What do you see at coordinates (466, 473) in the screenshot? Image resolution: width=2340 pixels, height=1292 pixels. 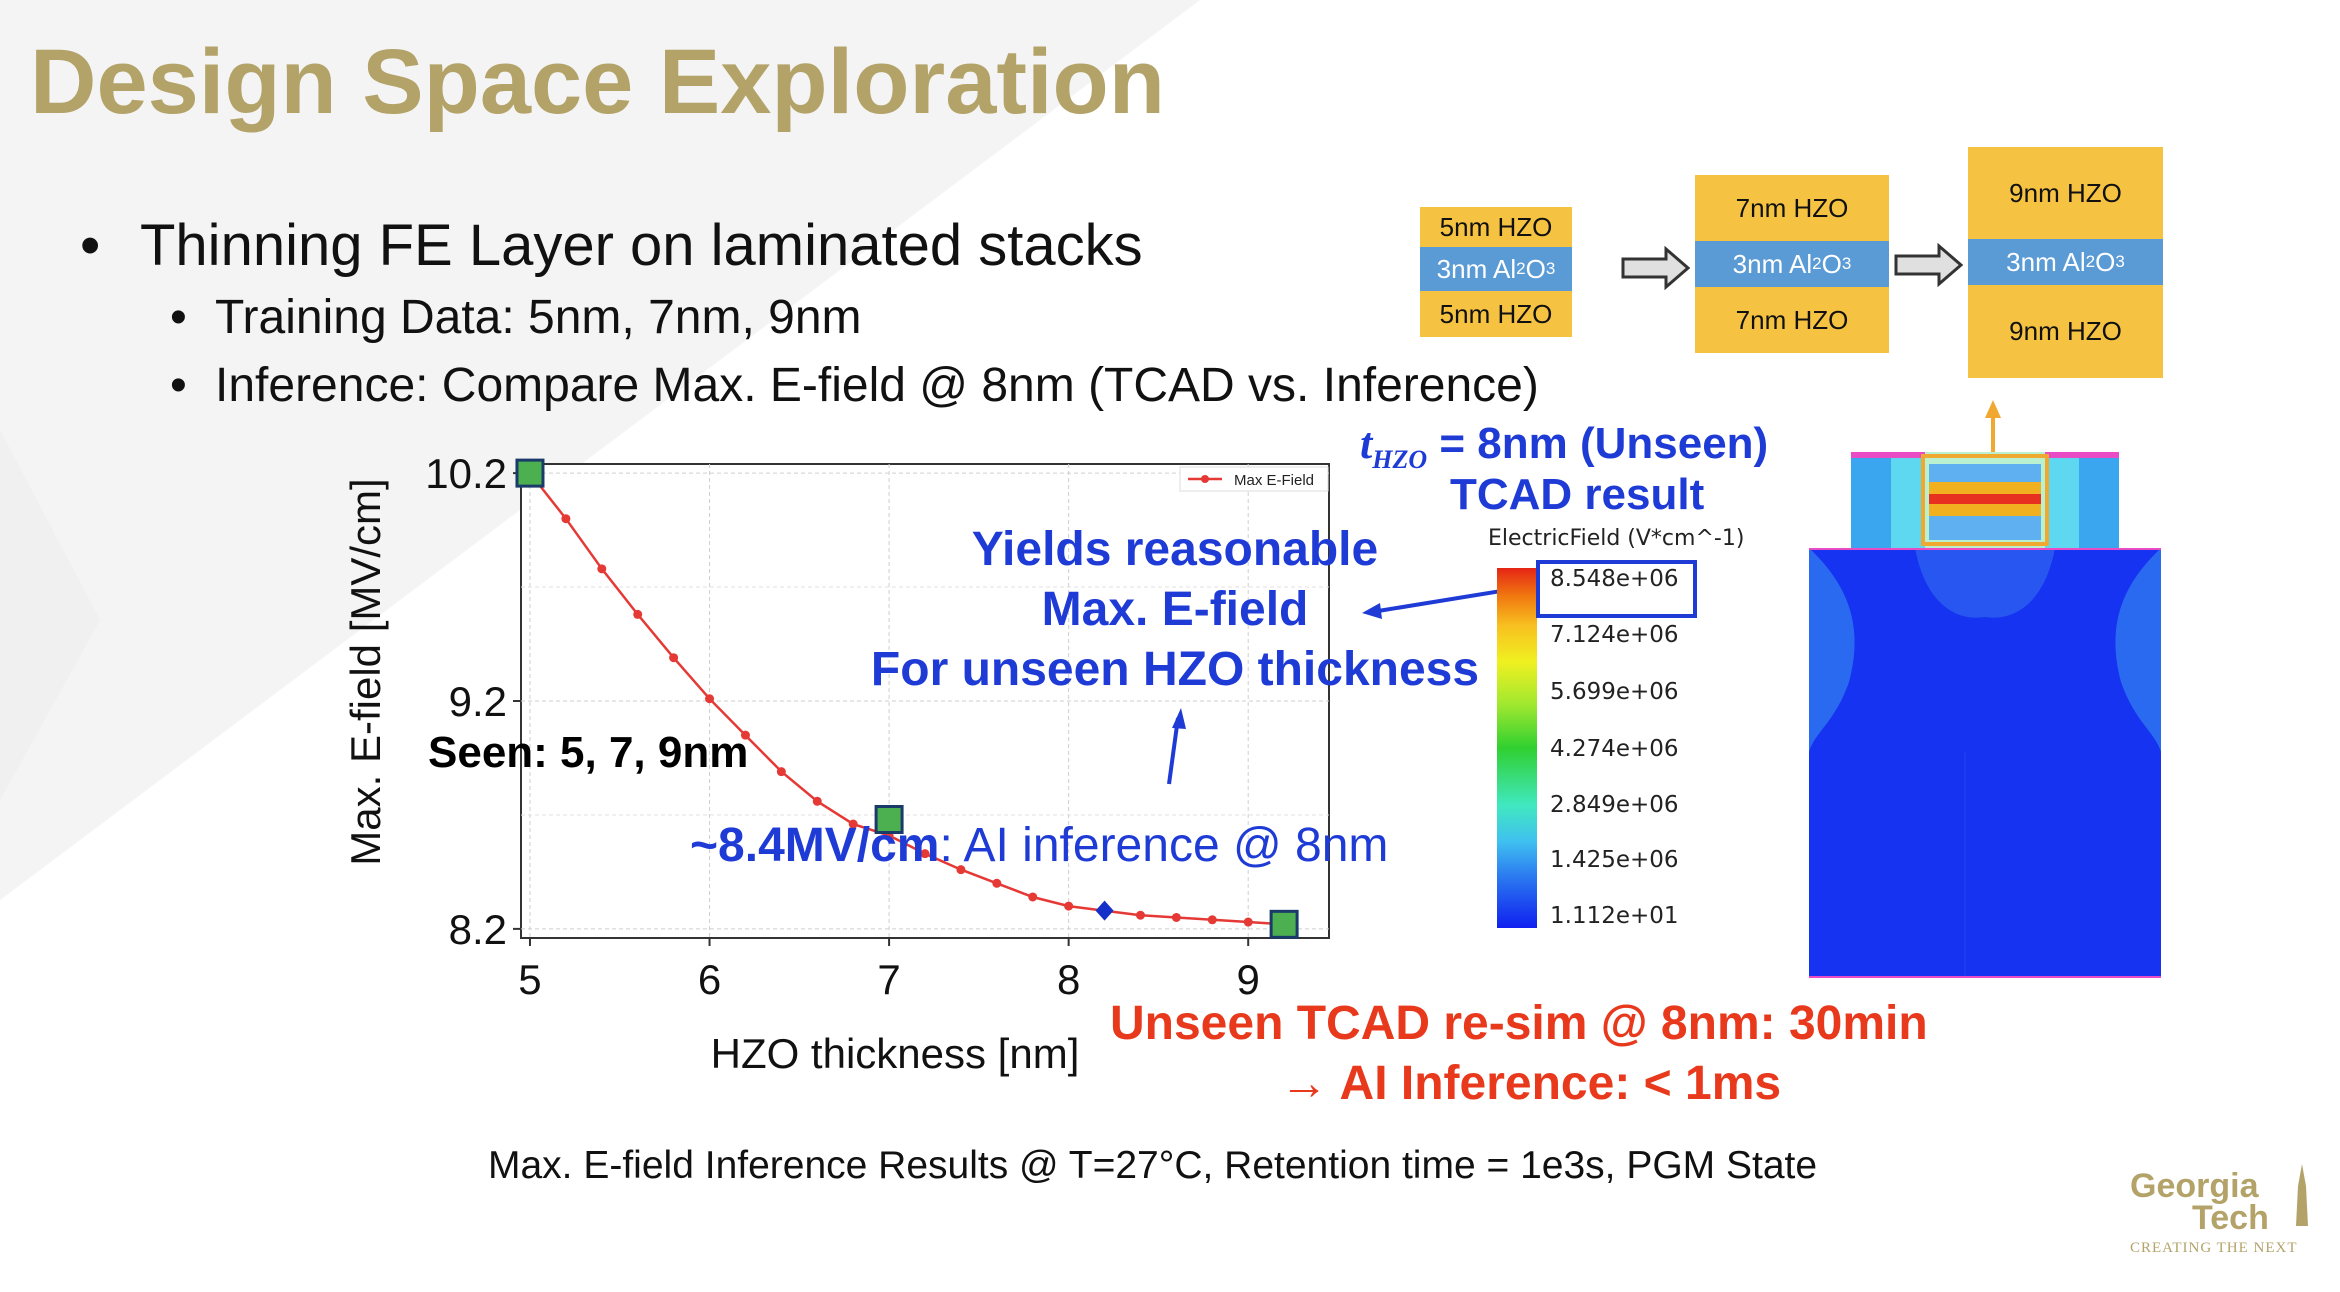 I see `y-tick-label: 10.2` at bounding box center [466, 473].